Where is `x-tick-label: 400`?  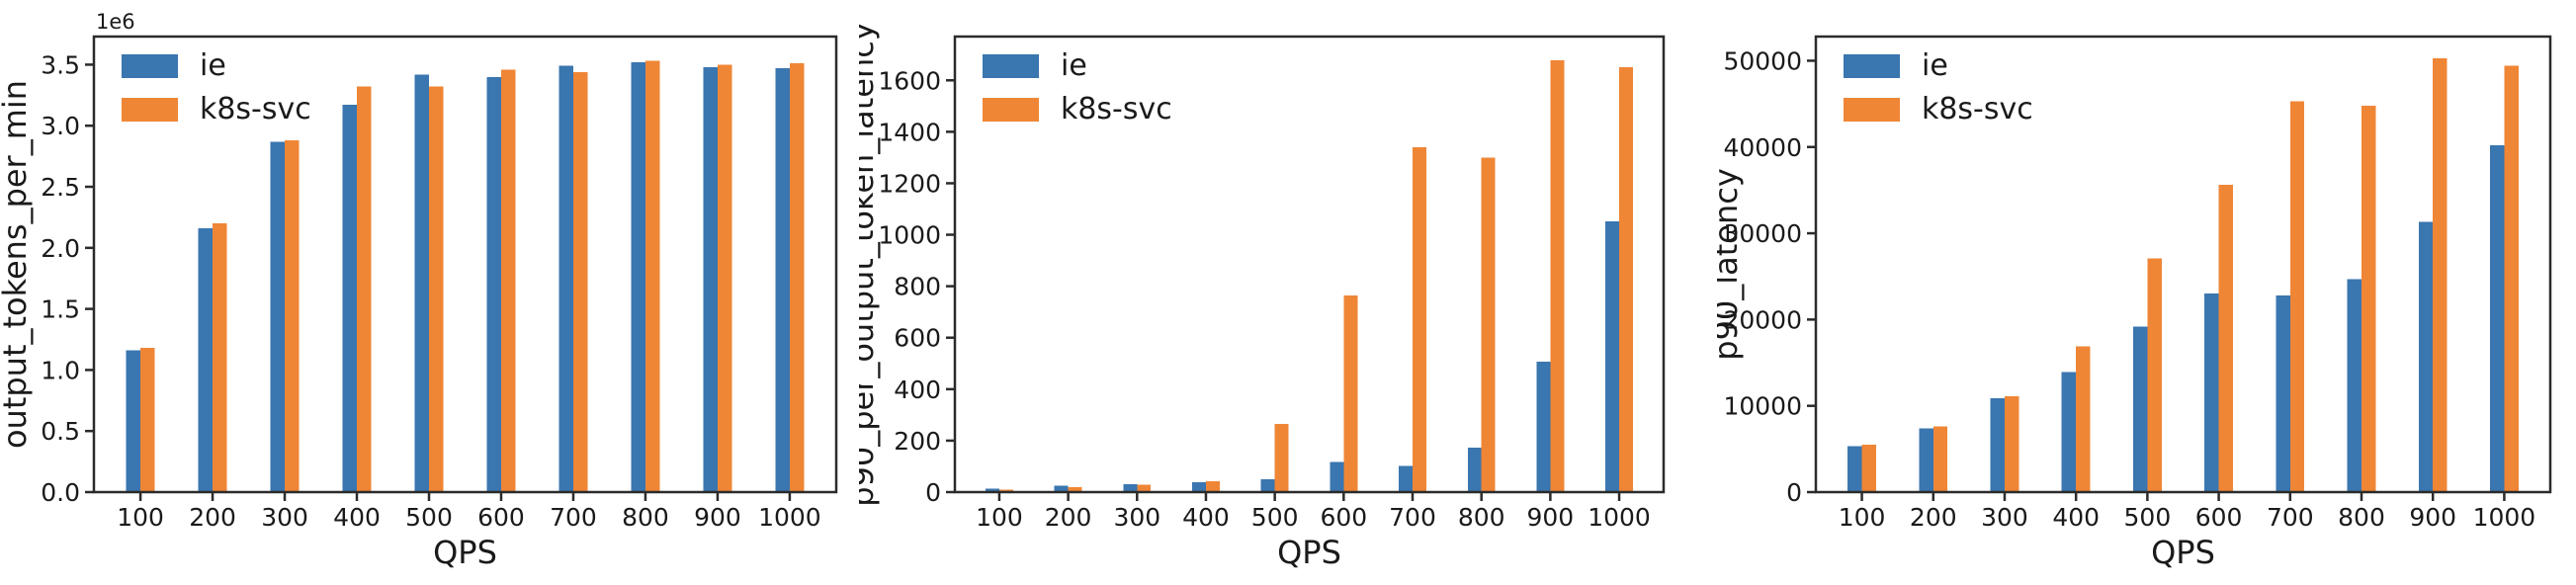
x-tick-label: 400 is located at coordinates (2077, 517).